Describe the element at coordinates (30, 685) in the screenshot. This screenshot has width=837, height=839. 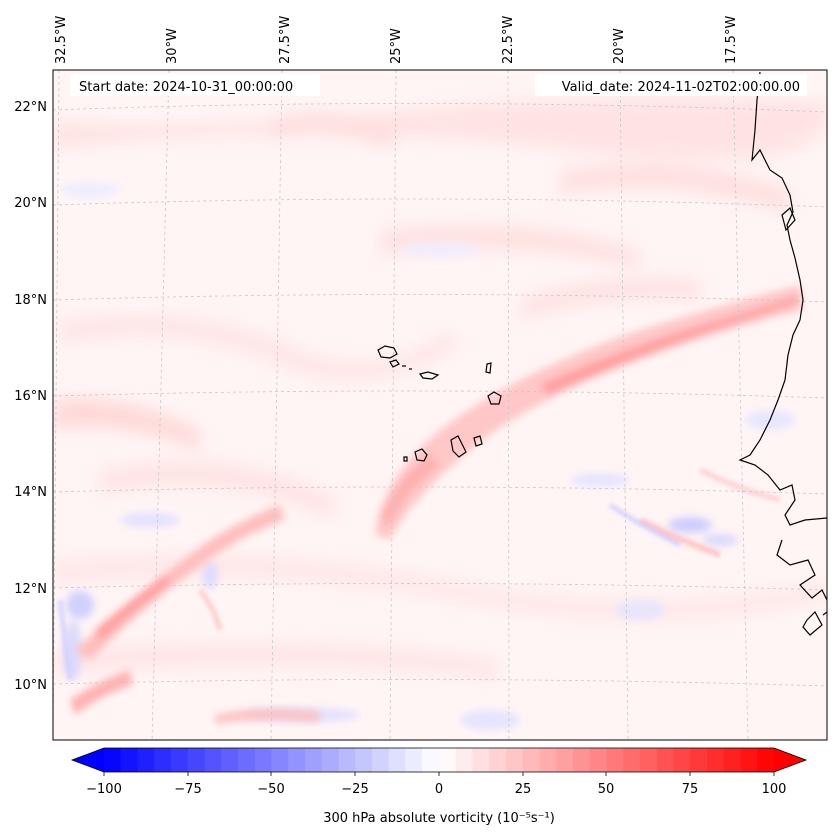
I see `lat-label: 10°N` at that location.